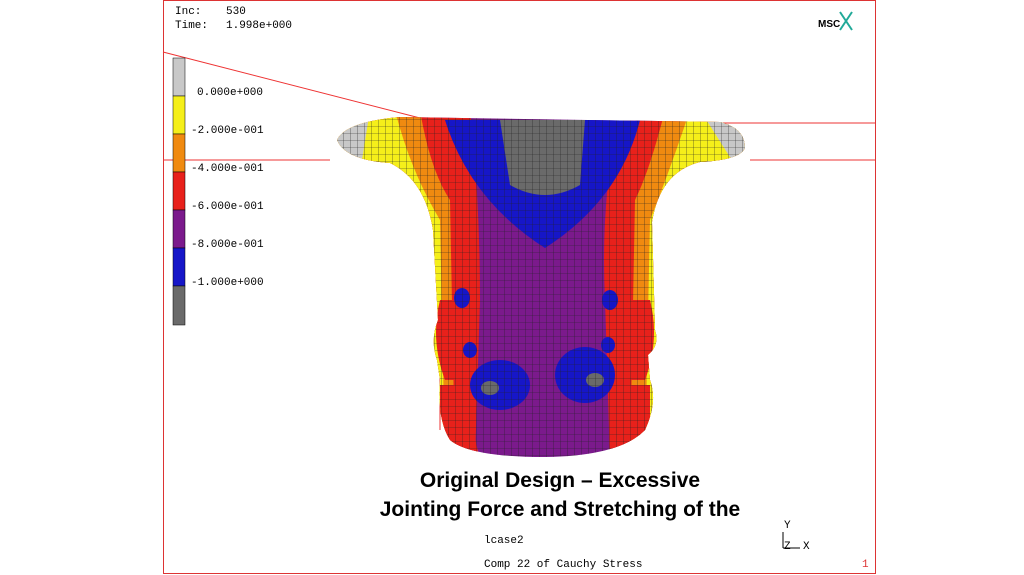 The width and height of the screenshot is (1024, 575). I want to click on load-case: lcase2, so click(504, 541).